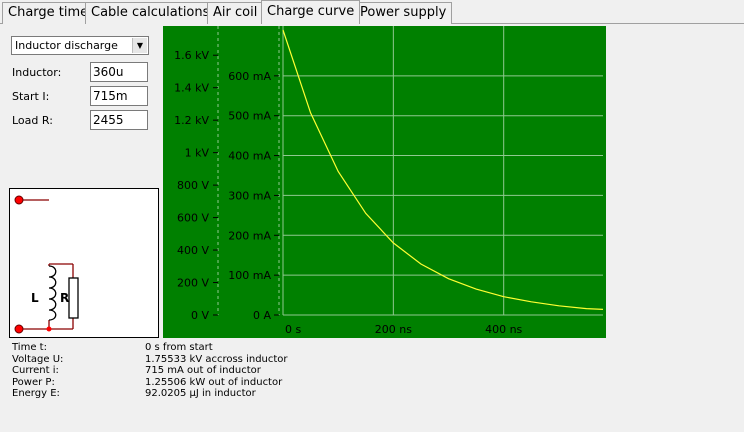 The height and width of the screenshot is (432, 744). I want to click on current-tick-label: 100 mA, so click(249, 275).